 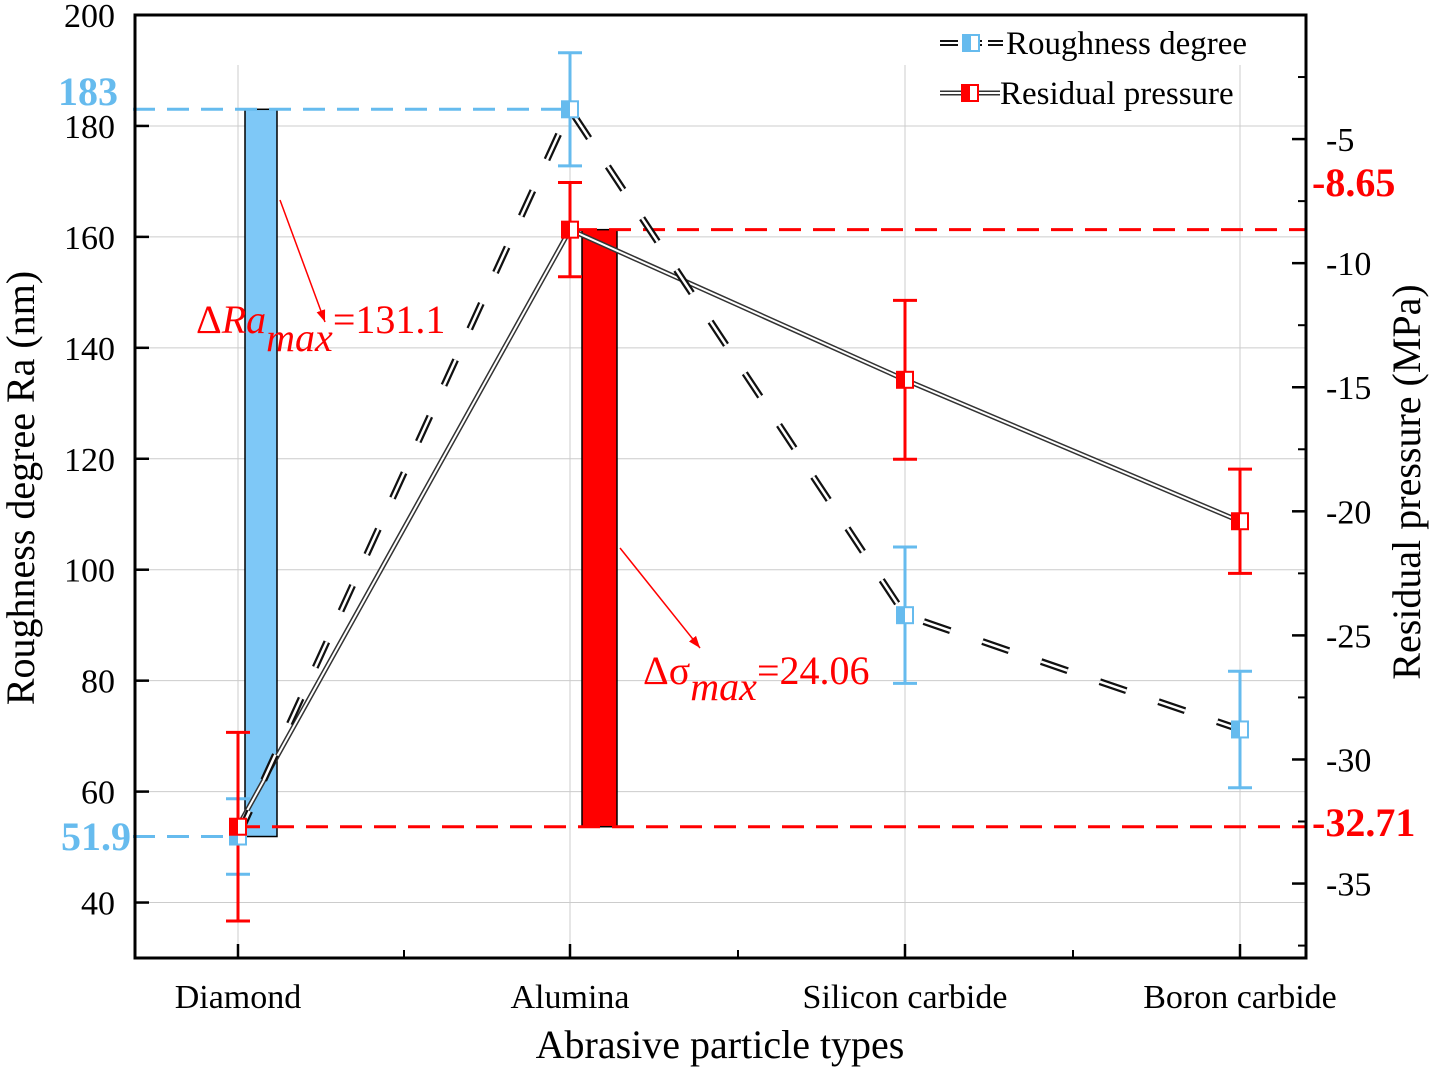 I want to click on legend-marker-pressure, so click(x=970, y=93).